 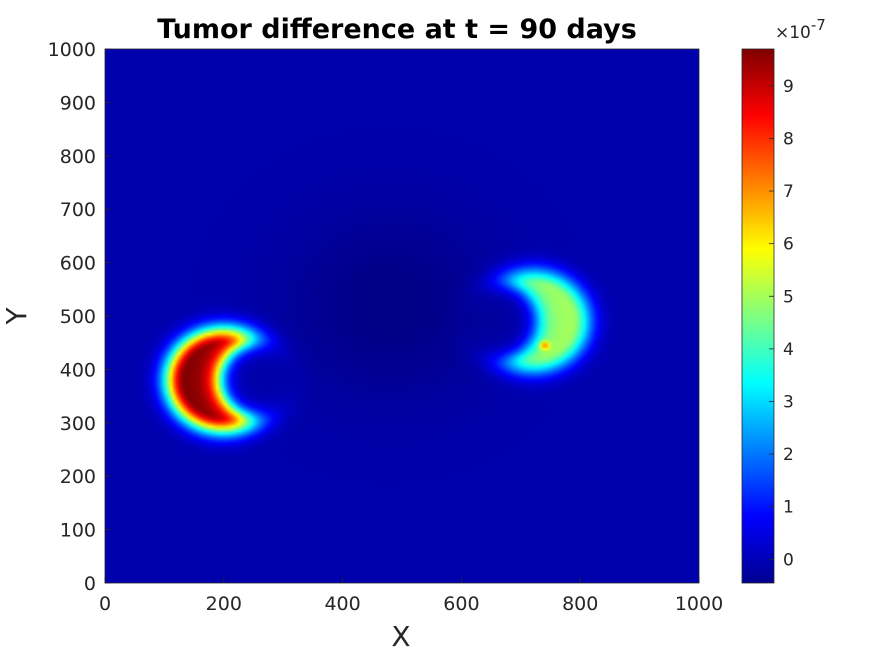 I want to click on y-tick-label: 100, so click(x=78, y=531).